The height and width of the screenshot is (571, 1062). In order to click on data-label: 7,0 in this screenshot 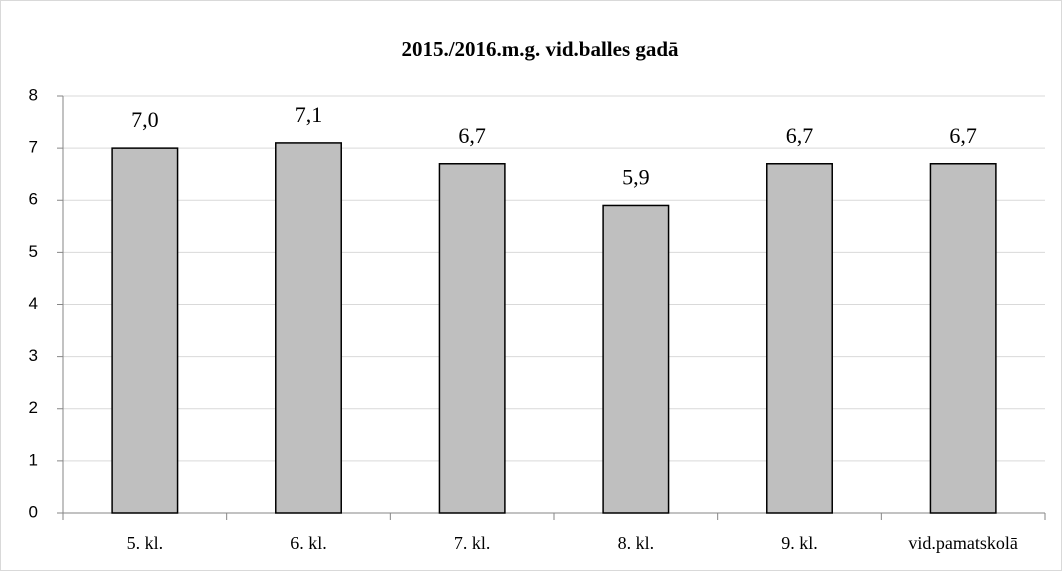, I will do `click(145, 119)`.